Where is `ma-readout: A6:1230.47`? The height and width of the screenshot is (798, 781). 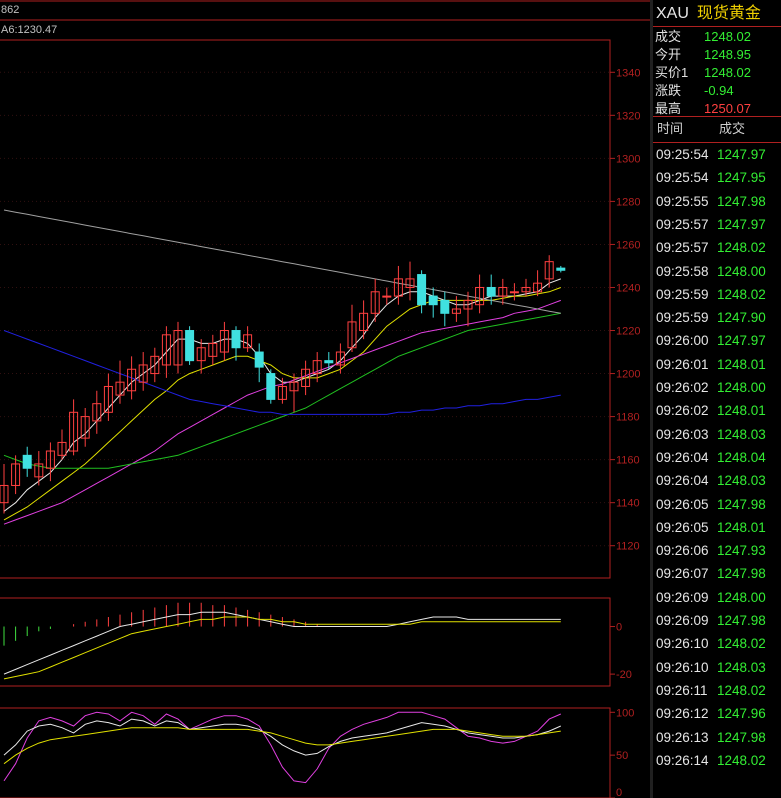
ma-readout: A6:1230.47 is located at coordinates (29, 30).